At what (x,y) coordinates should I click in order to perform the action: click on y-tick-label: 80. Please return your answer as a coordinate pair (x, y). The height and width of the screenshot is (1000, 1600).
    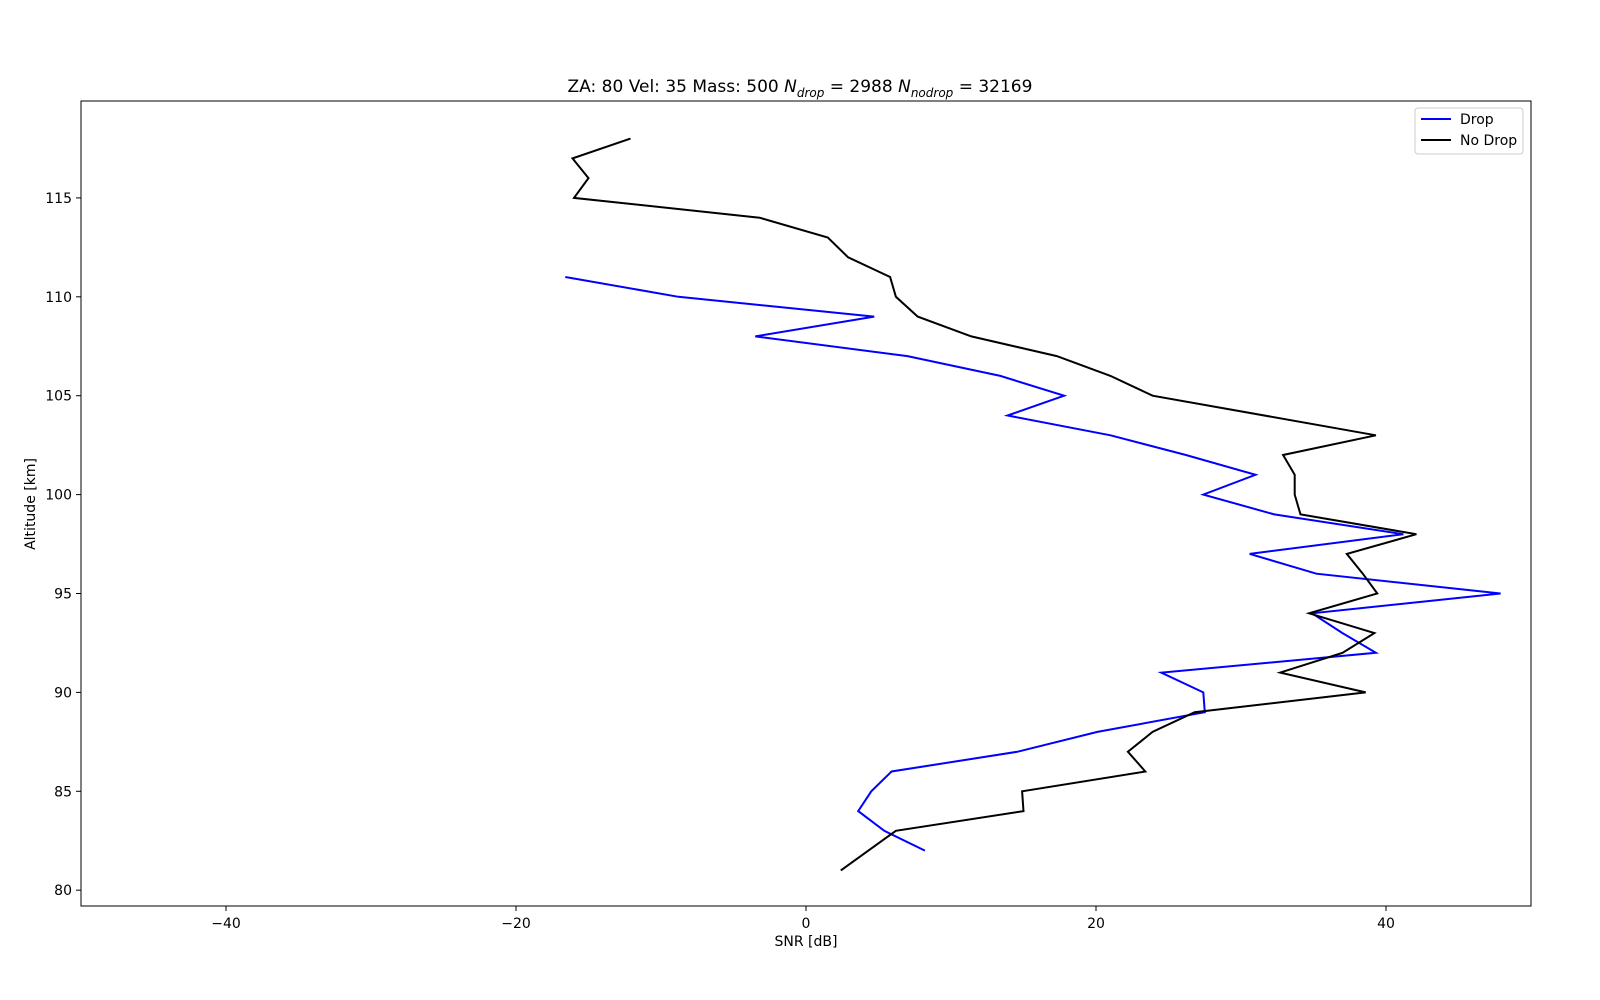
    Looking at the image, I should click on (63, 891).